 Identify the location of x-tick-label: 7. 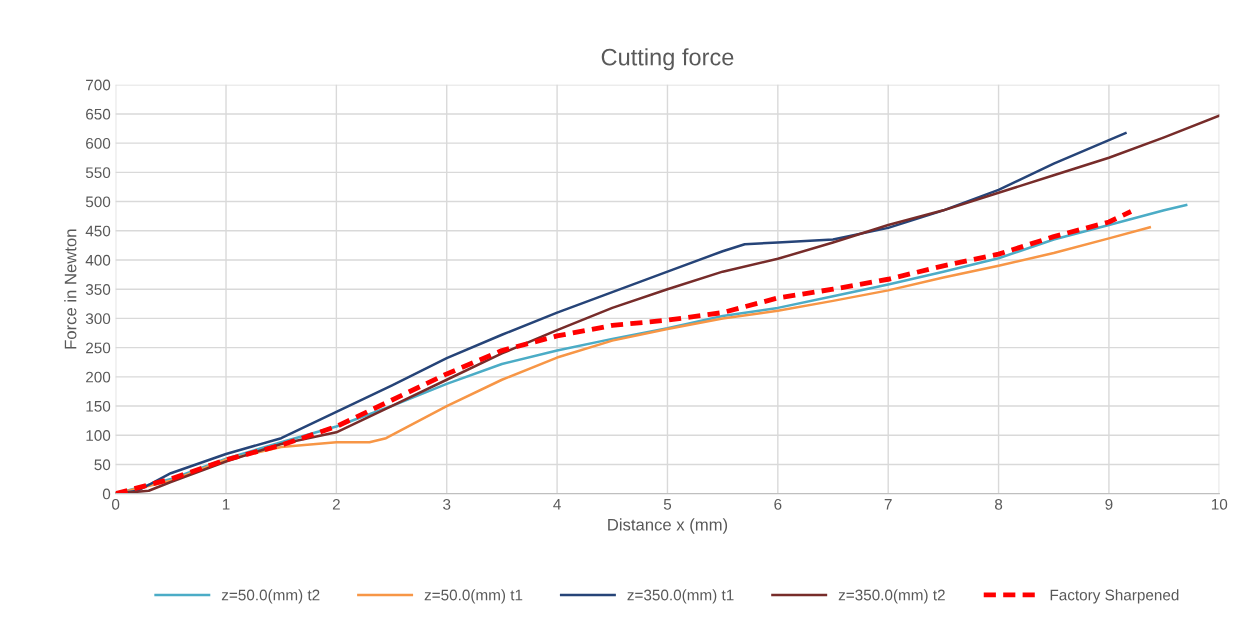
(888, 504).